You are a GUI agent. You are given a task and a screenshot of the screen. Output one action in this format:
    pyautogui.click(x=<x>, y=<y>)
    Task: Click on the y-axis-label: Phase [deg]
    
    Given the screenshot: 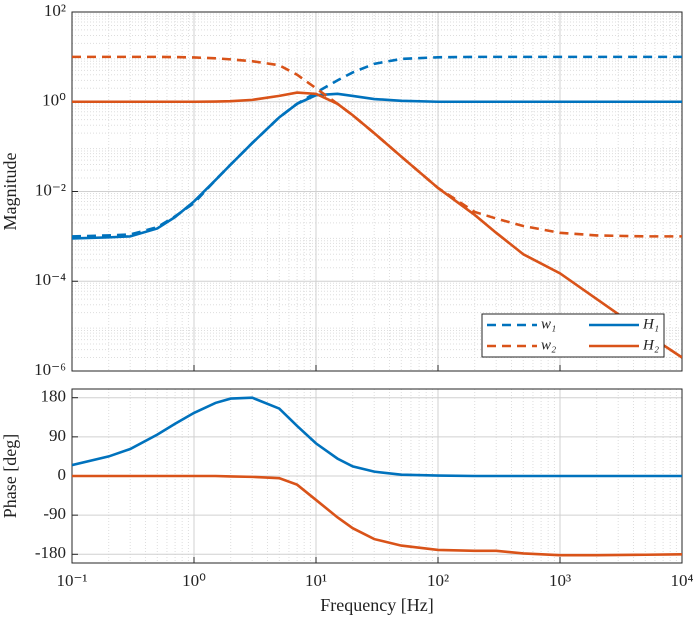 What is the action you would take?
    pyautogui.click(x=10, y=476)
    